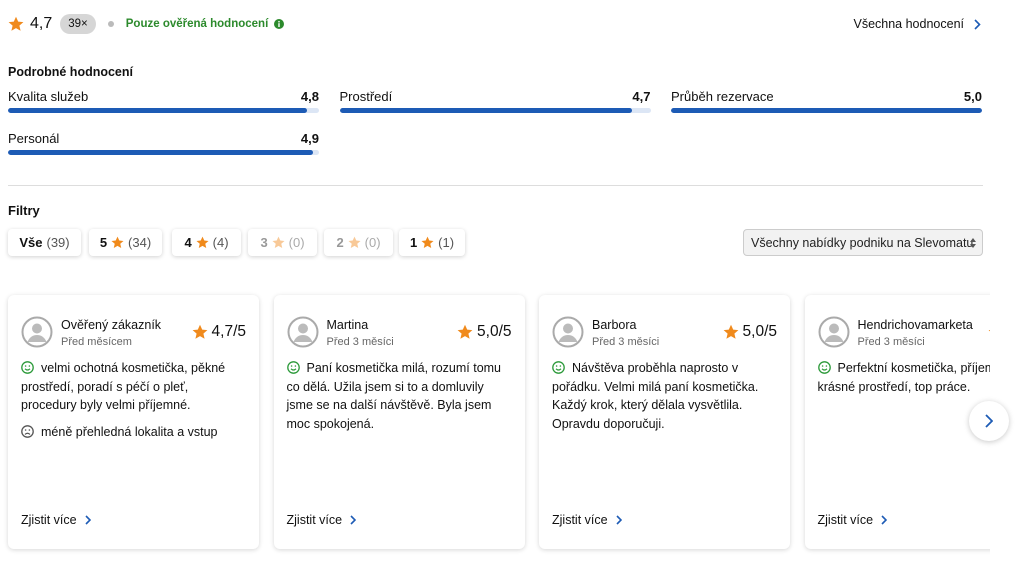  I want to click on dot, so click(110, 24).